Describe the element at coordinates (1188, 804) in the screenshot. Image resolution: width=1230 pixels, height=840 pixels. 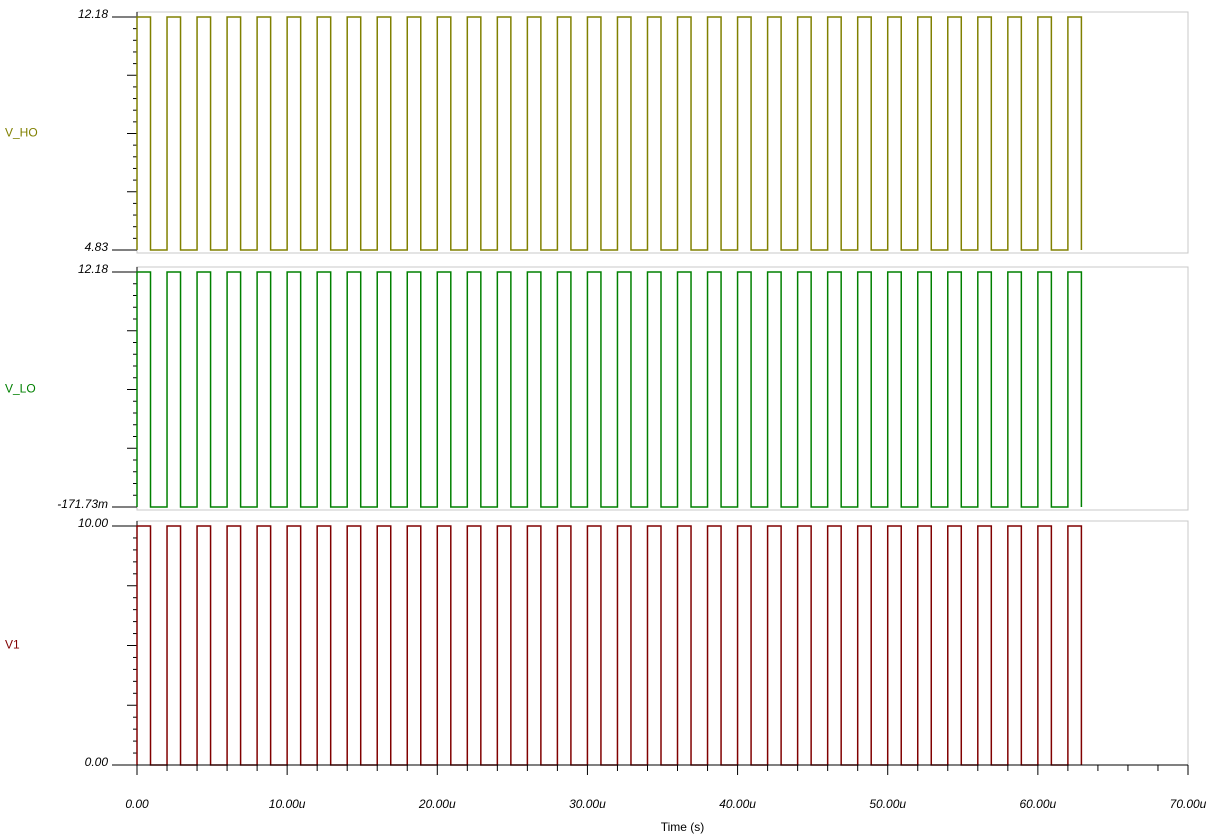
I see `x-tick-label: 70.00u` at that location.